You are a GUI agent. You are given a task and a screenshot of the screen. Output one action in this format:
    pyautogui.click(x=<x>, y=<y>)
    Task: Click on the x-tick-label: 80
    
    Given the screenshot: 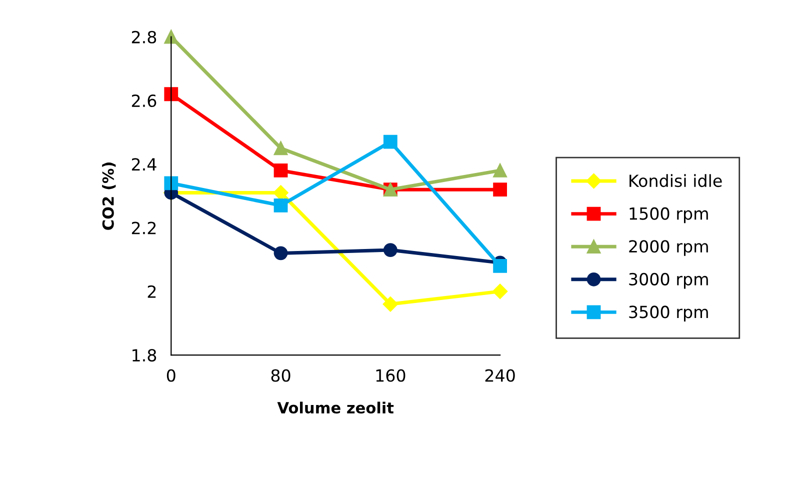 What is the action you would take?
    pyautogui.click(x=280, y=375)
    